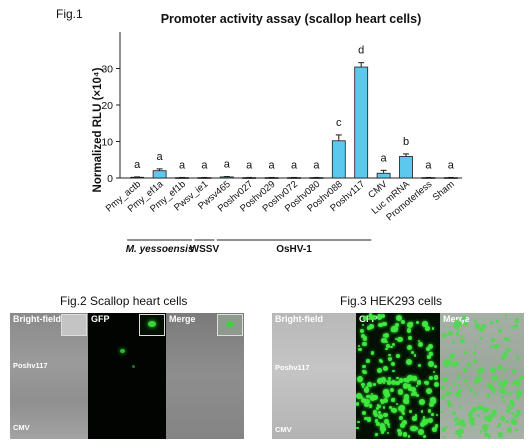 This screenshot has width=530, height=446. What do you see at coordinates (299, 319) in the screenshot?
I see `fig3-col-brightfield: Bright-field` at bounding box center [299, 319].